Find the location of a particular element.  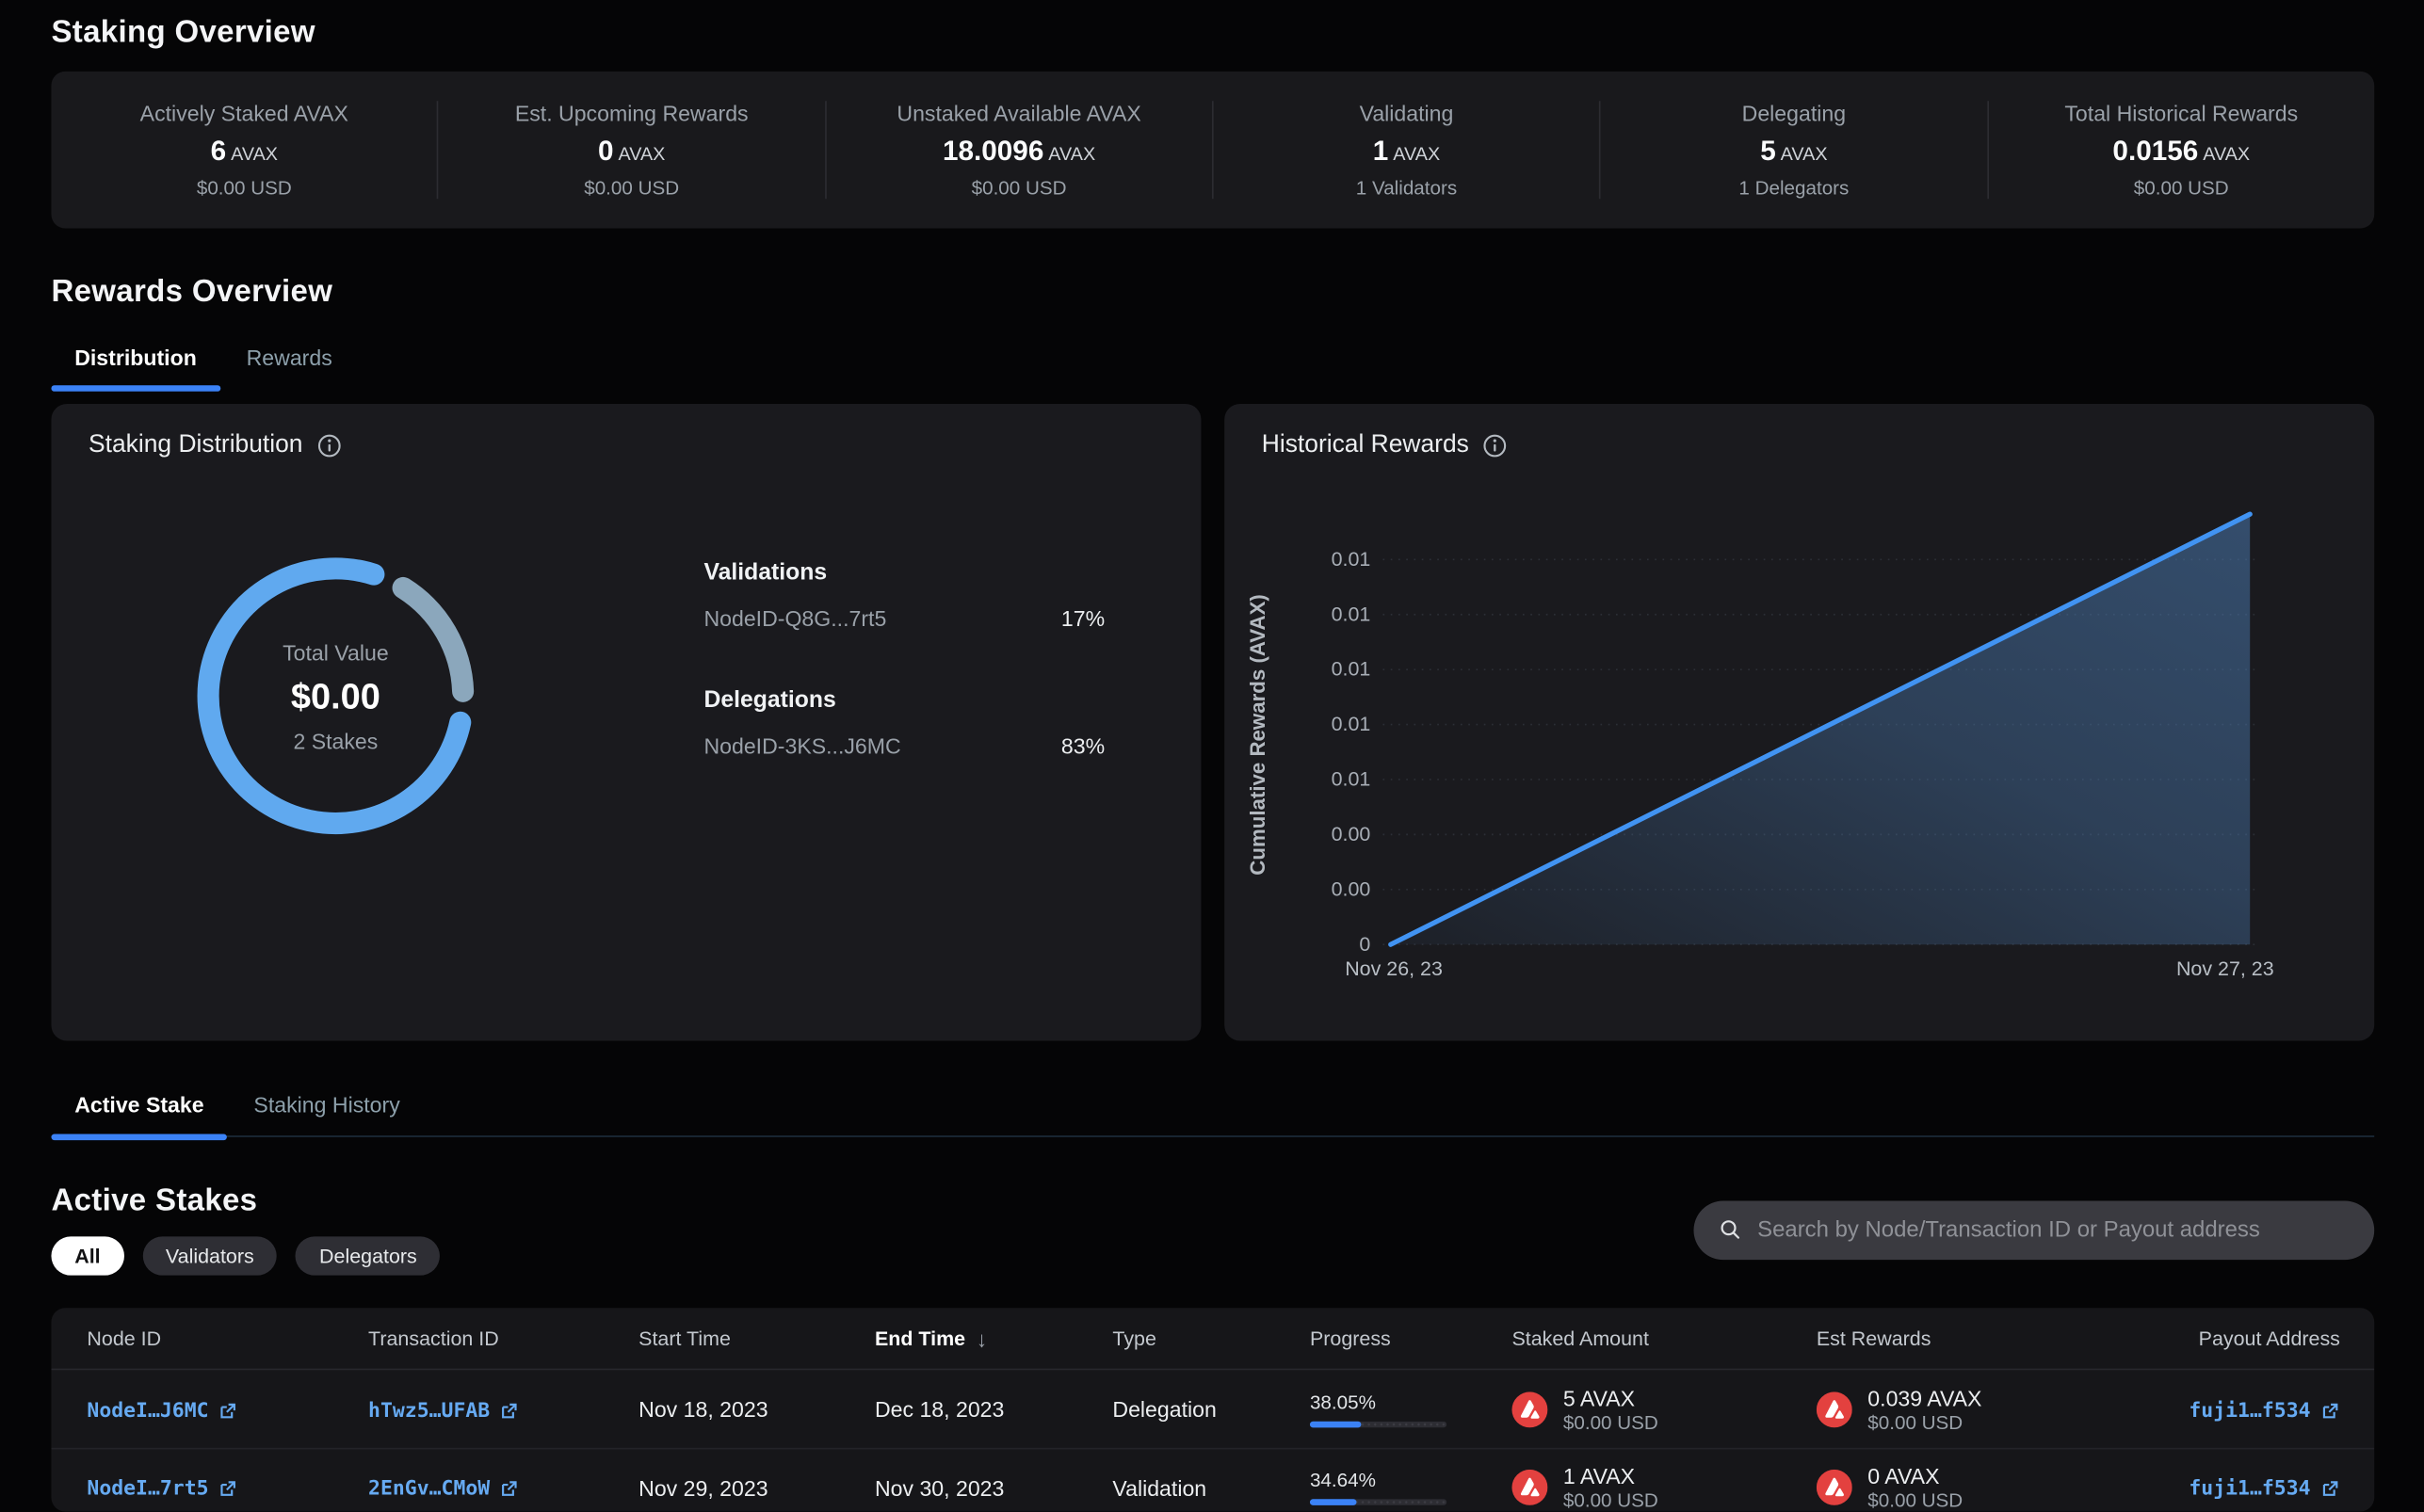

active-stakes-heading: Active Stakes is located at coordinates (154, 1200).